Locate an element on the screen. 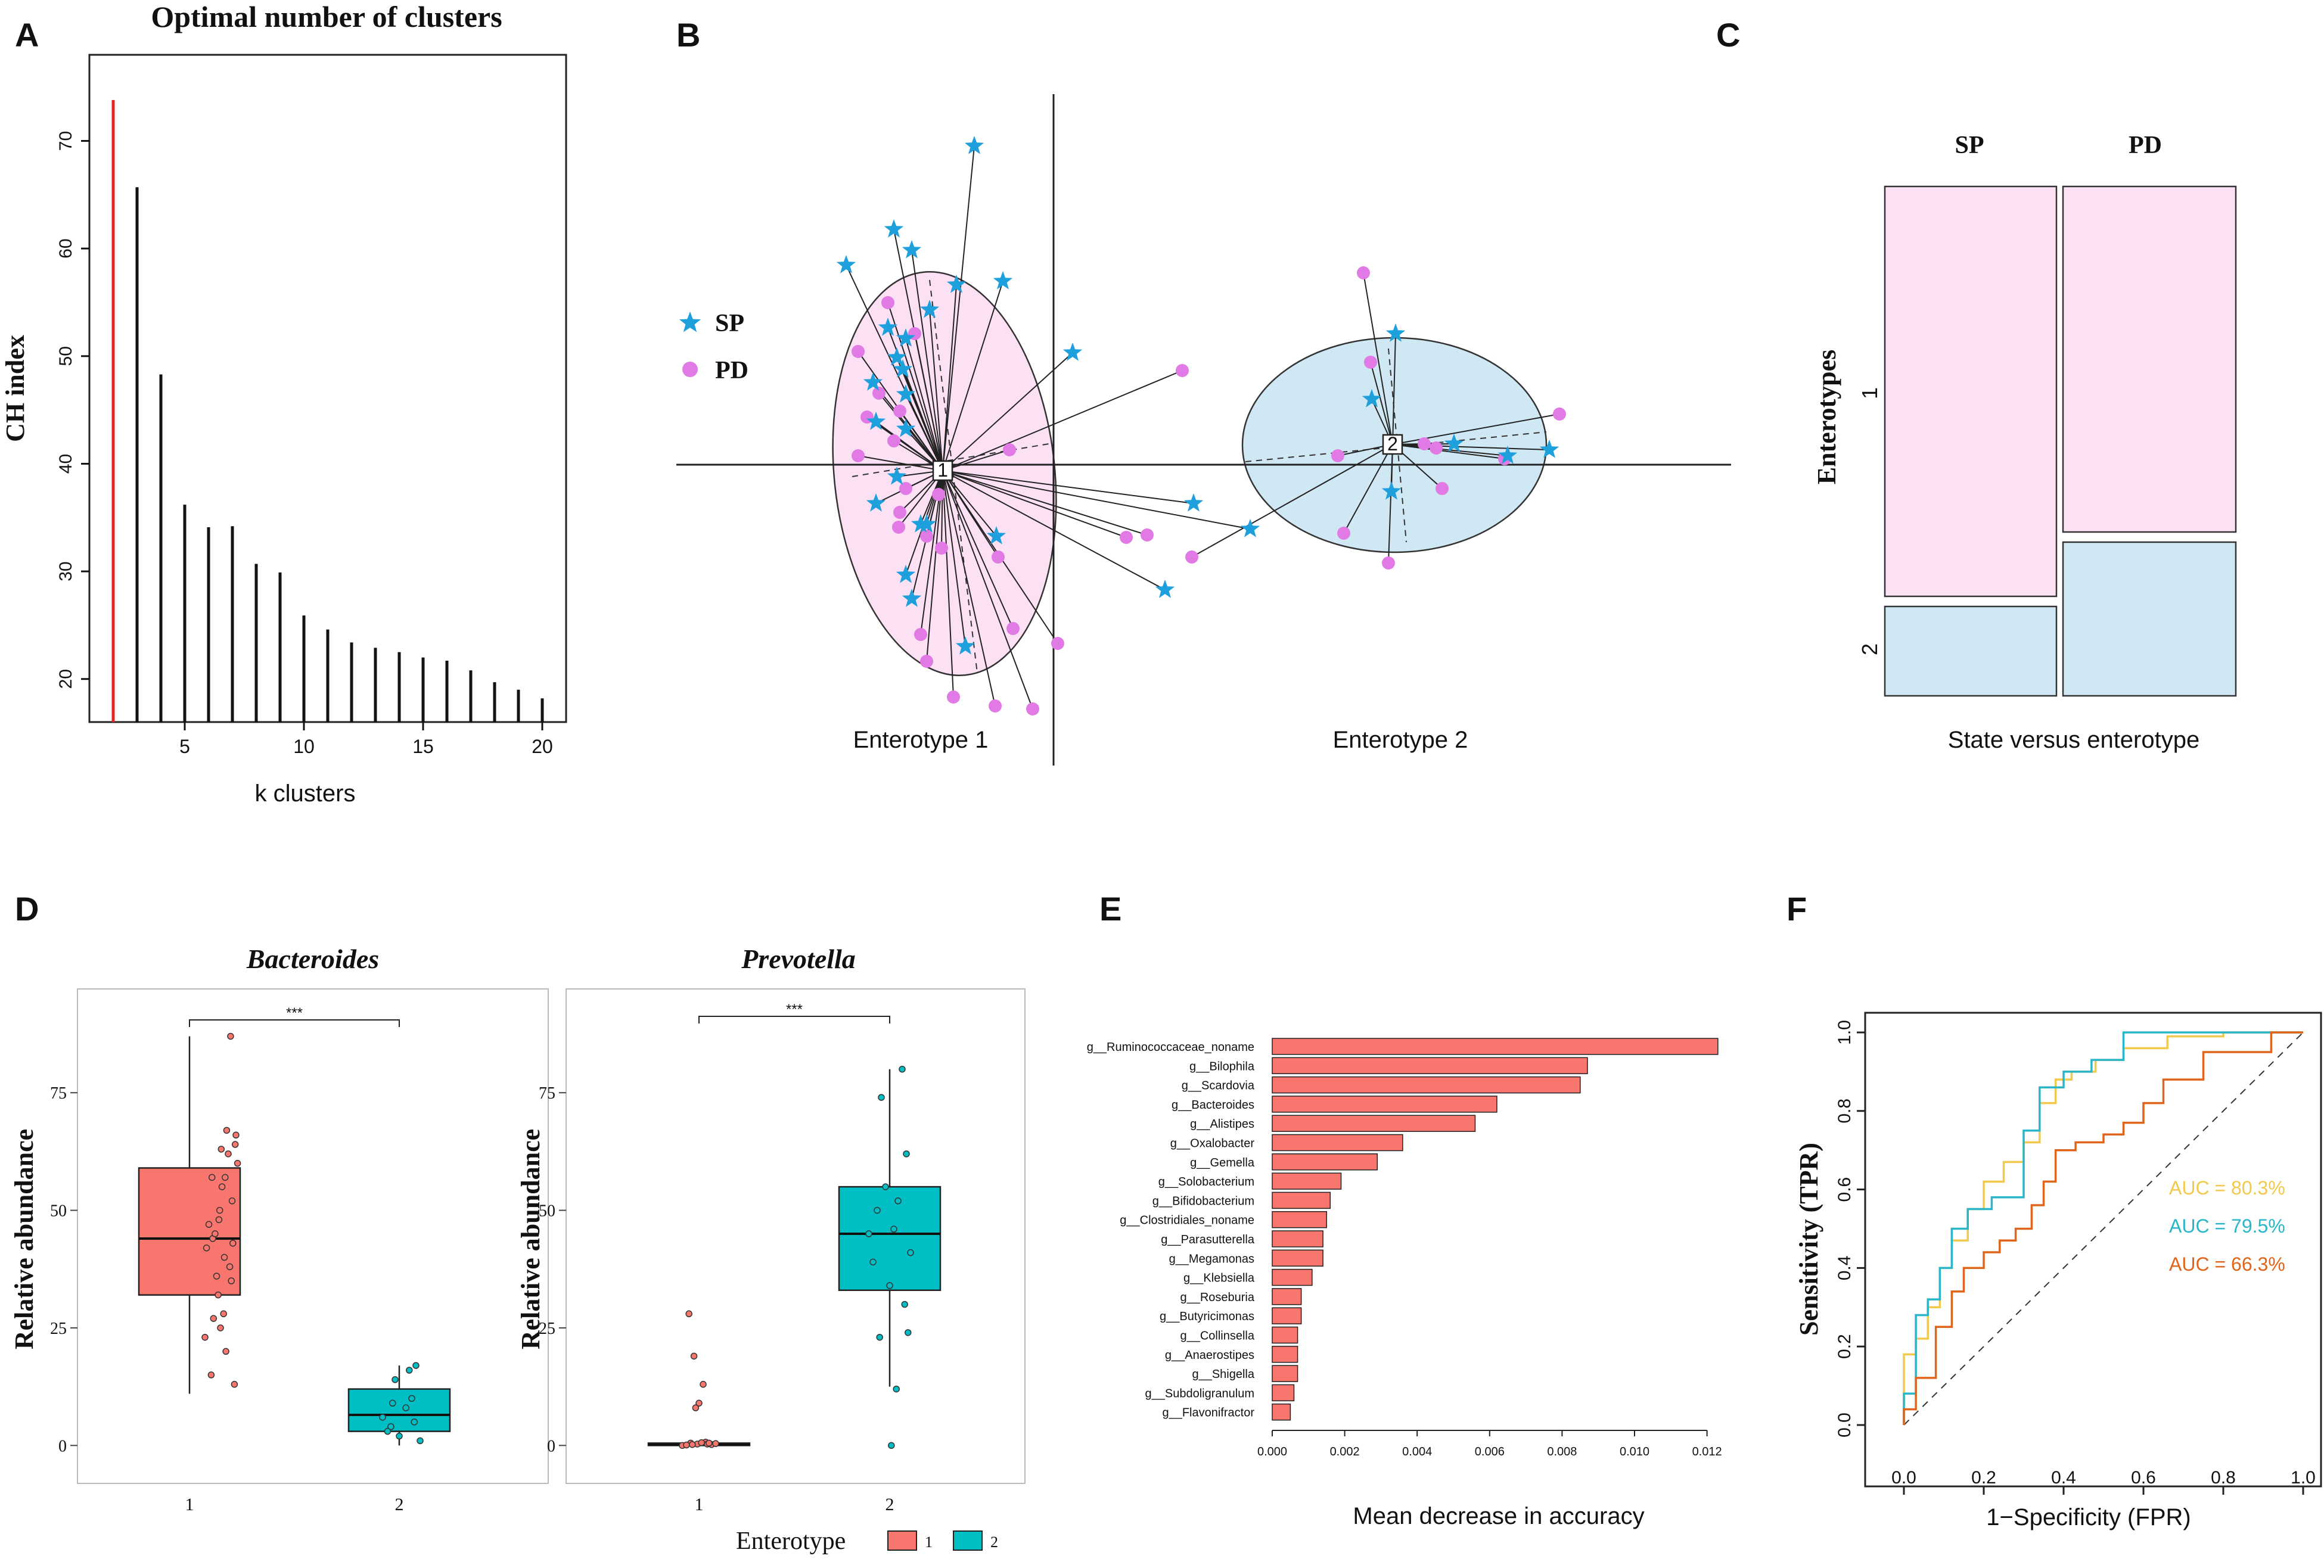 Image resolution: width=2324 pixels, height=1568 pixels. enterotype-legend-label-1: 1 is located at coordinates (929, 1542).